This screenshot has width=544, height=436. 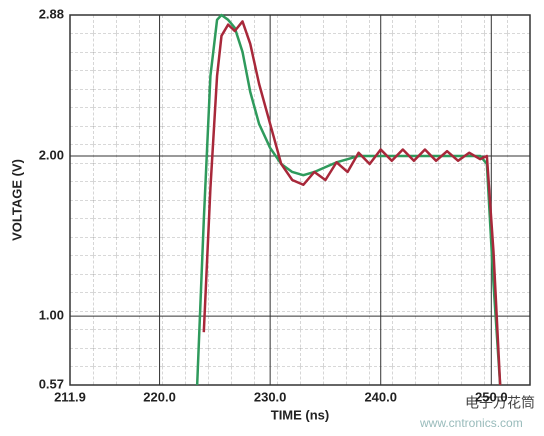 I want to click on x-tick-label: 230.0, so click(x=270, y=396).